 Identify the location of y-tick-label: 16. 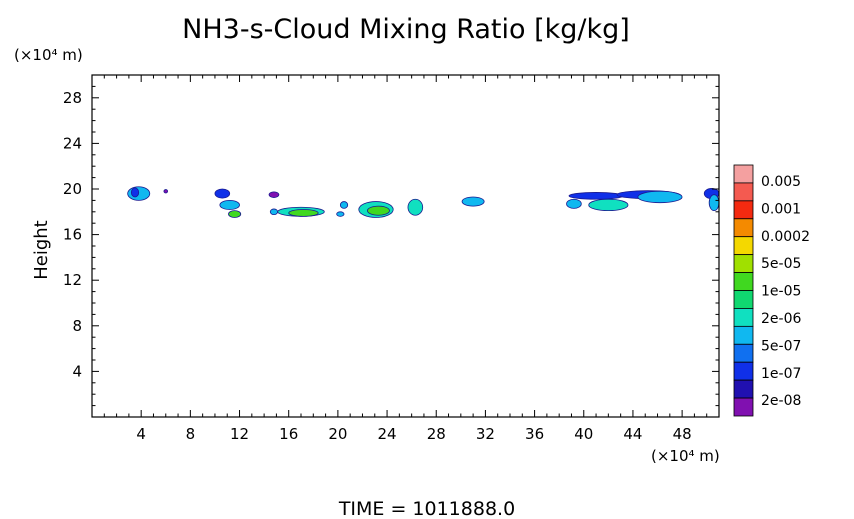
(72, 235).